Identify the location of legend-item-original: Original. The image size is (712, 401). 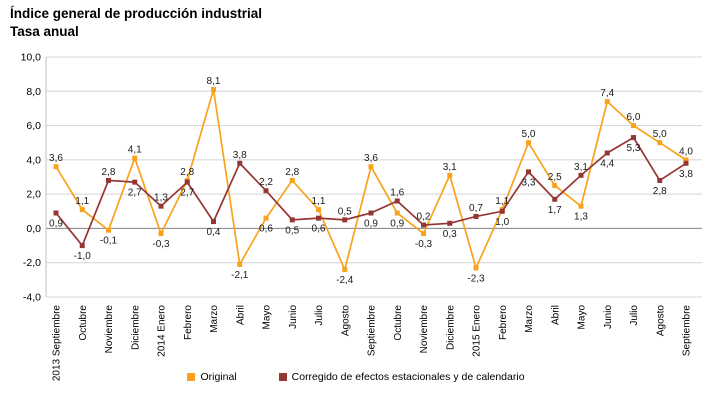
(212, 377).